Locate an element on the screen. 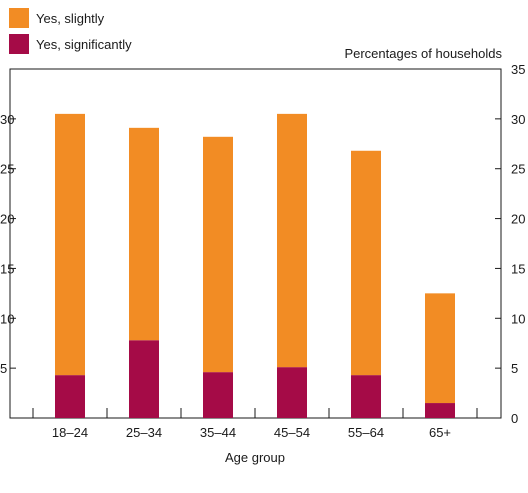 The width and height of the screenshot is (528, 493). right-tick-label-2: 10 is located at coordinates (518, 318).